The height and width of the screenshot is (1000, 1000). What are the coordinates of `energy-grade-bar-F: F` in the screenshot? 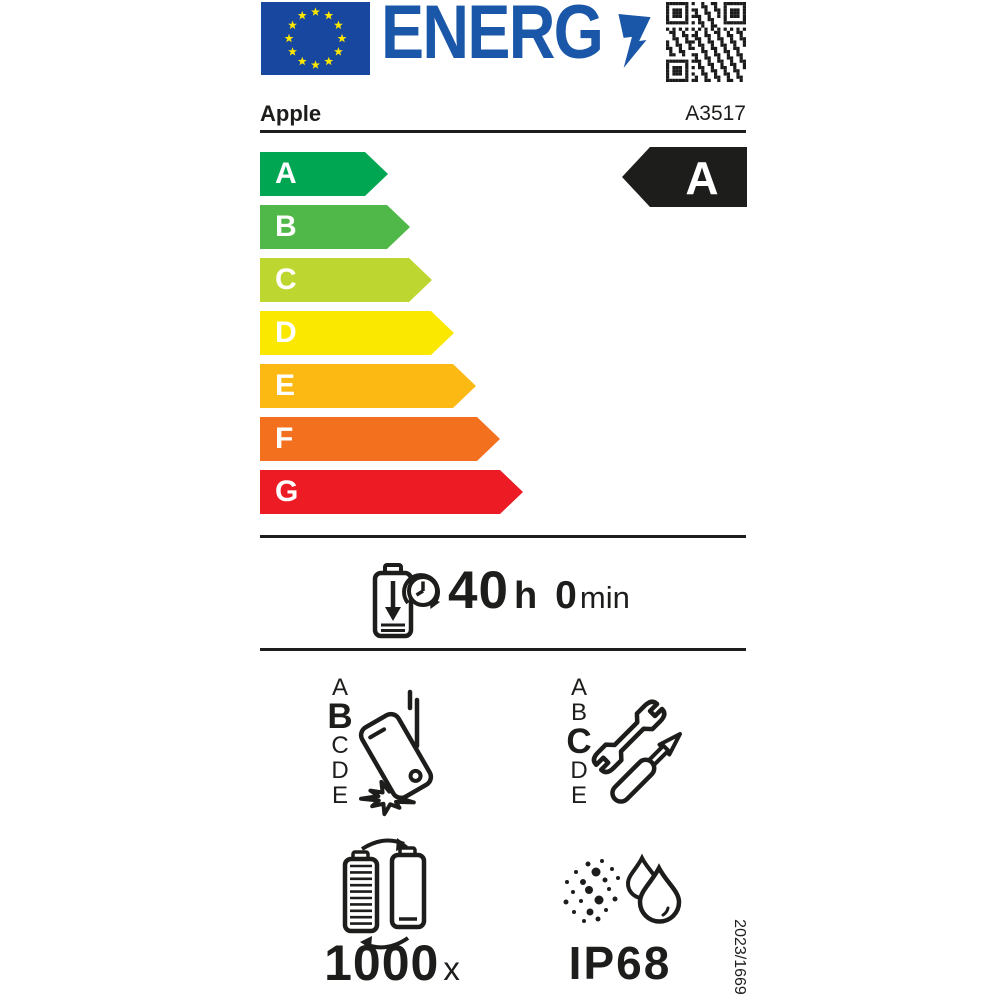 It's located at (380, 439).